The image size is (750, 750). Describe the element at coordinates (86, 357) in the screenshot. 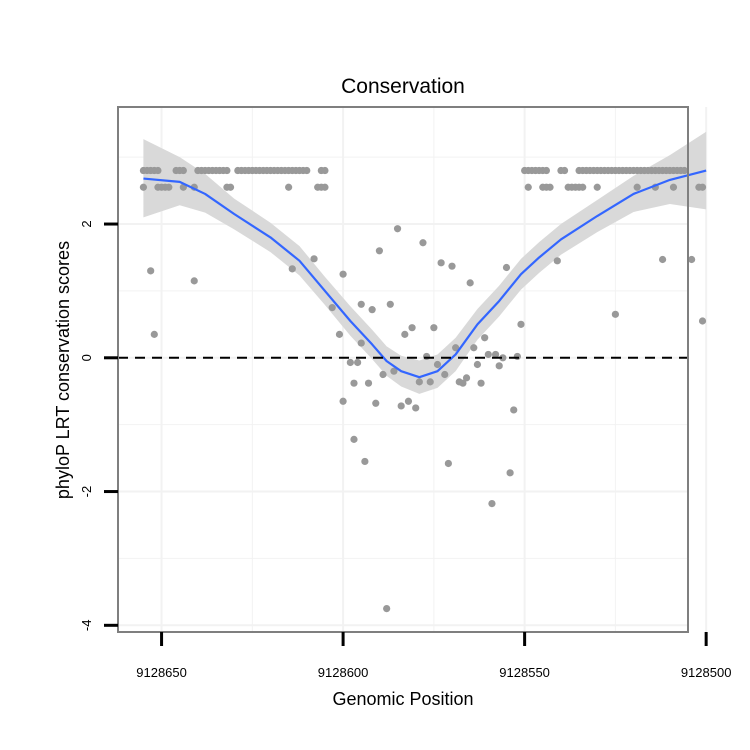

I see `y-tick-label: 0` at that location.